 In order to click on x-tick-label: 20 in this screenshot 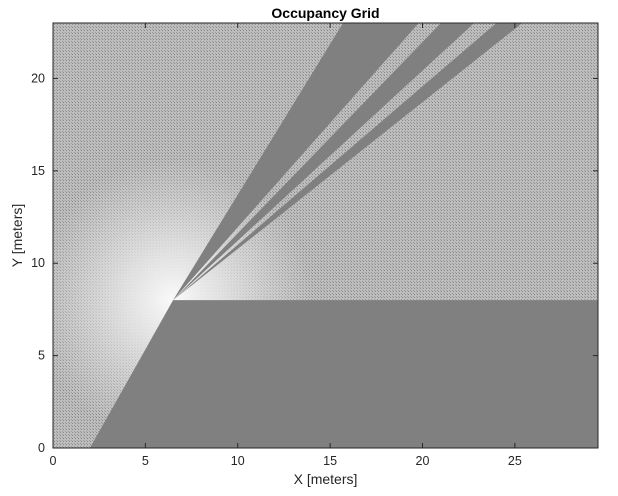, I will do `click(423, 461)`.